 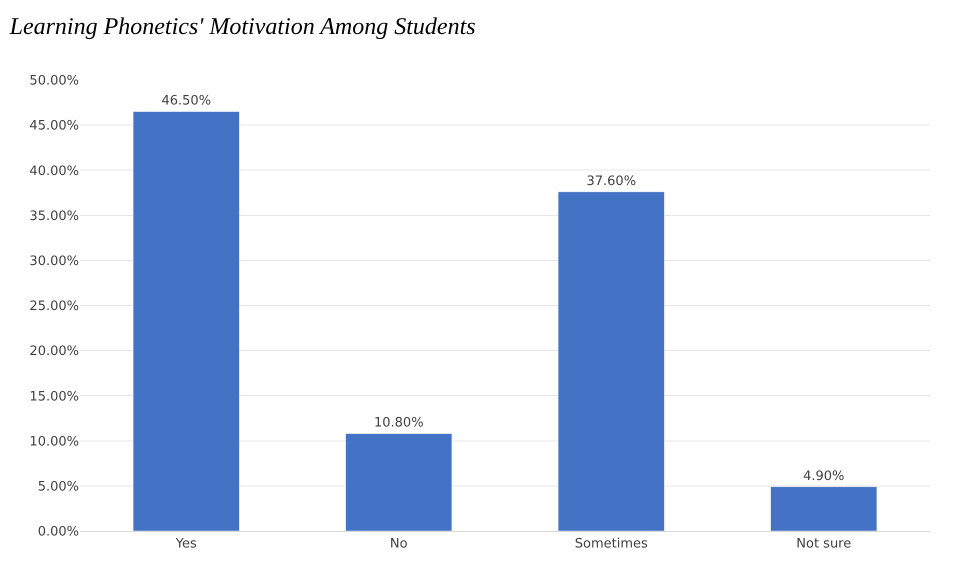 What do you see at coordinates (54, 81) in the screenshot?
I see `y-tick-label: 50.00%` at bounding box center [54, 81].